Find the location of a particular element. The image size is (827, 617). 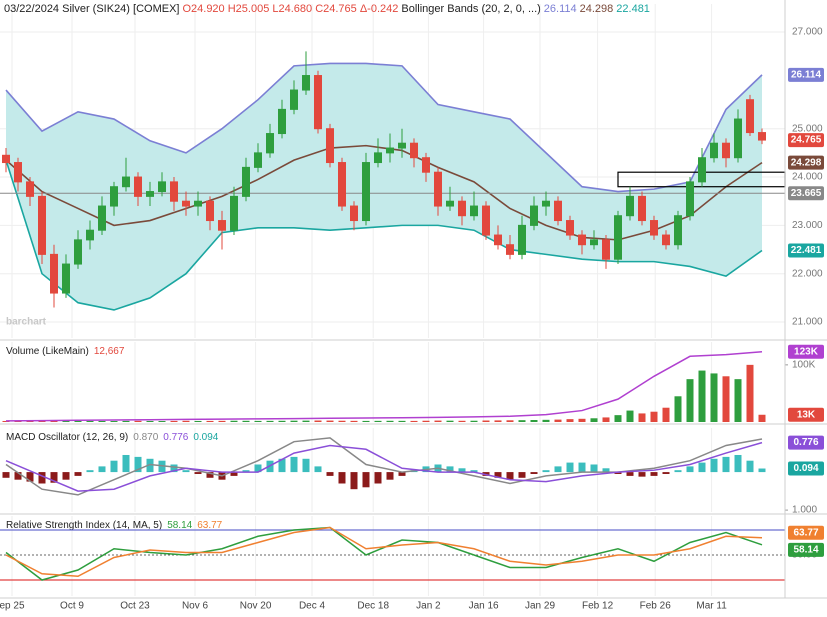

value-badge-label: 123K is located at coordinates (806, 351).